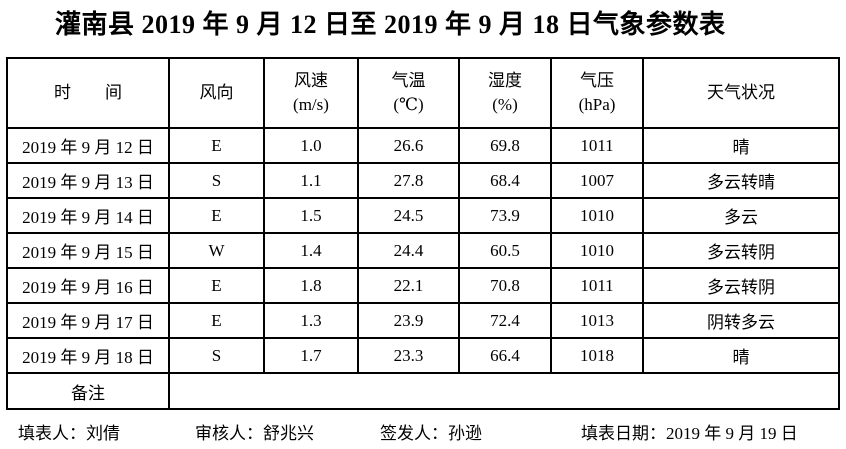 This screenshot has width=846, height=449. What do you see at coordinates (623, 433) in the screenshot?
I see `fill-date-label: 填表日期：` at bounding box center [623, 433].